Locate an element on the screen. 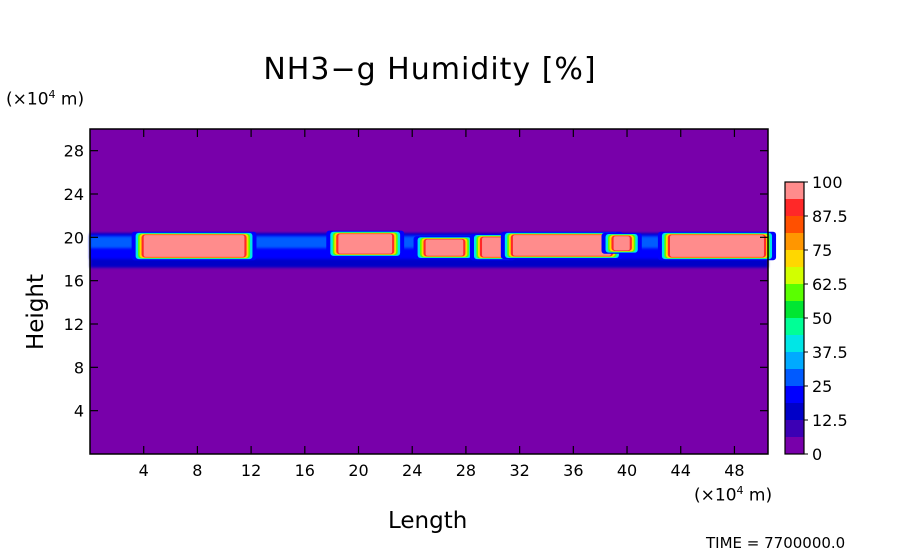 This screenshot has height=552, width=904. y-tick-label: 20 is located at coordinates (74, 237).